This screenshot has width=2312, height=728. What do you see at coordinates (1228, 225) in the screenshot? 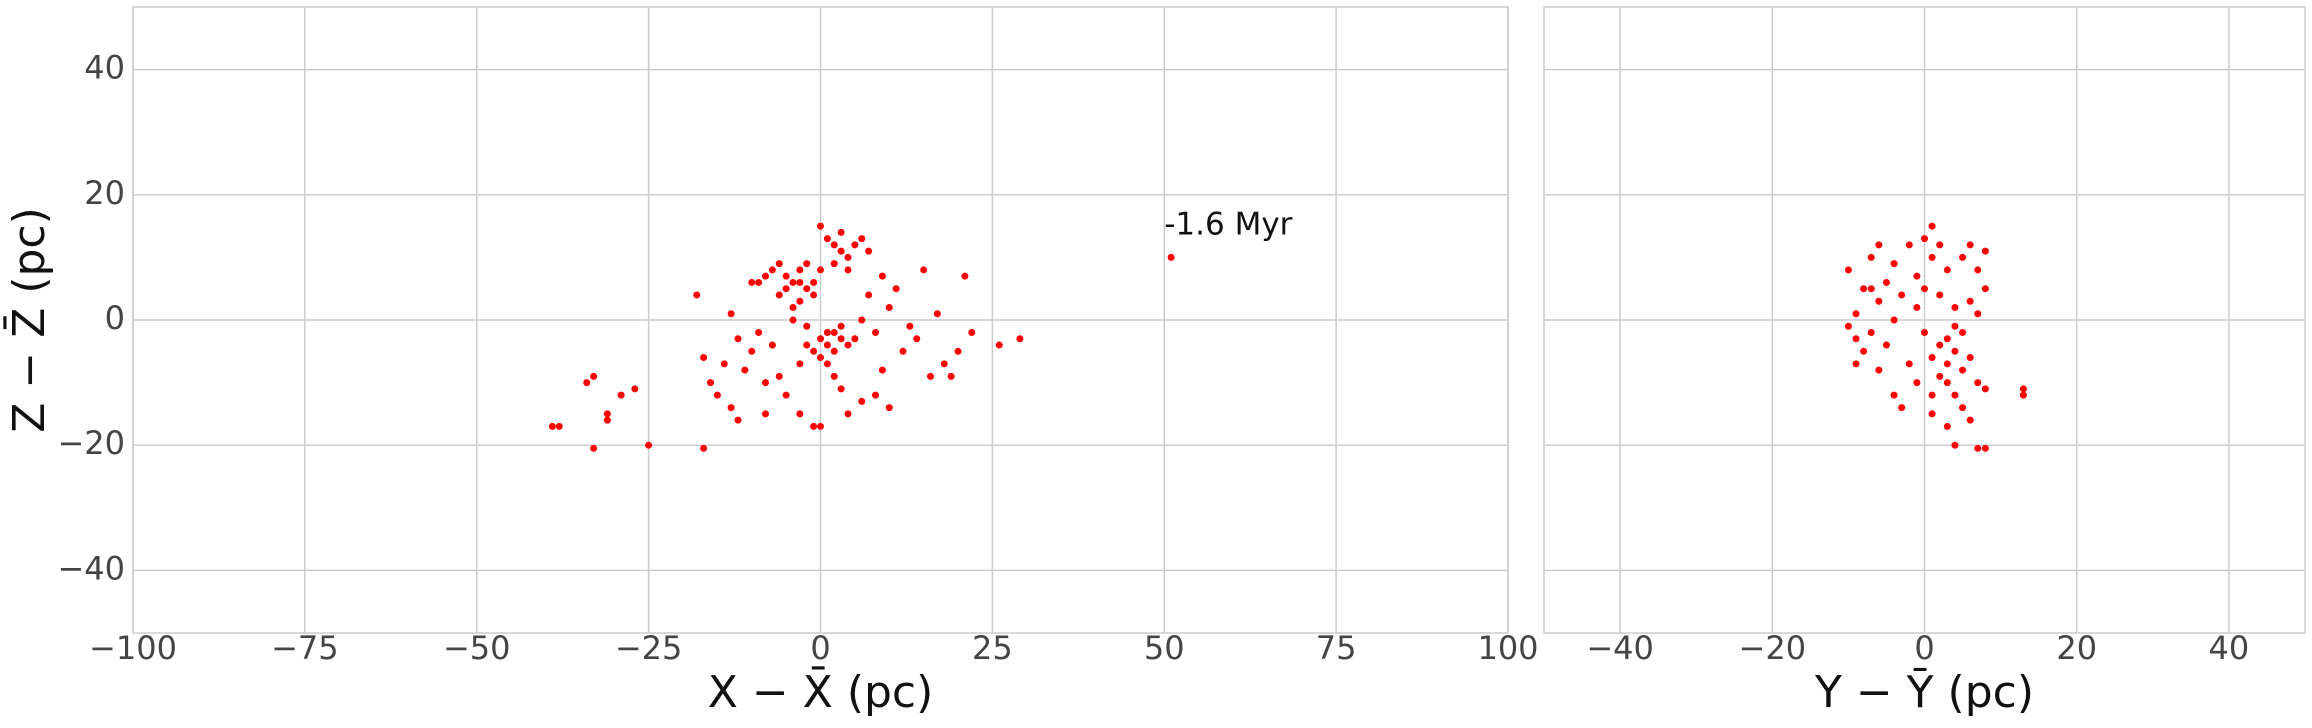
I see `annotation: -1.6 Myr` at bounding box center [1228, 225].